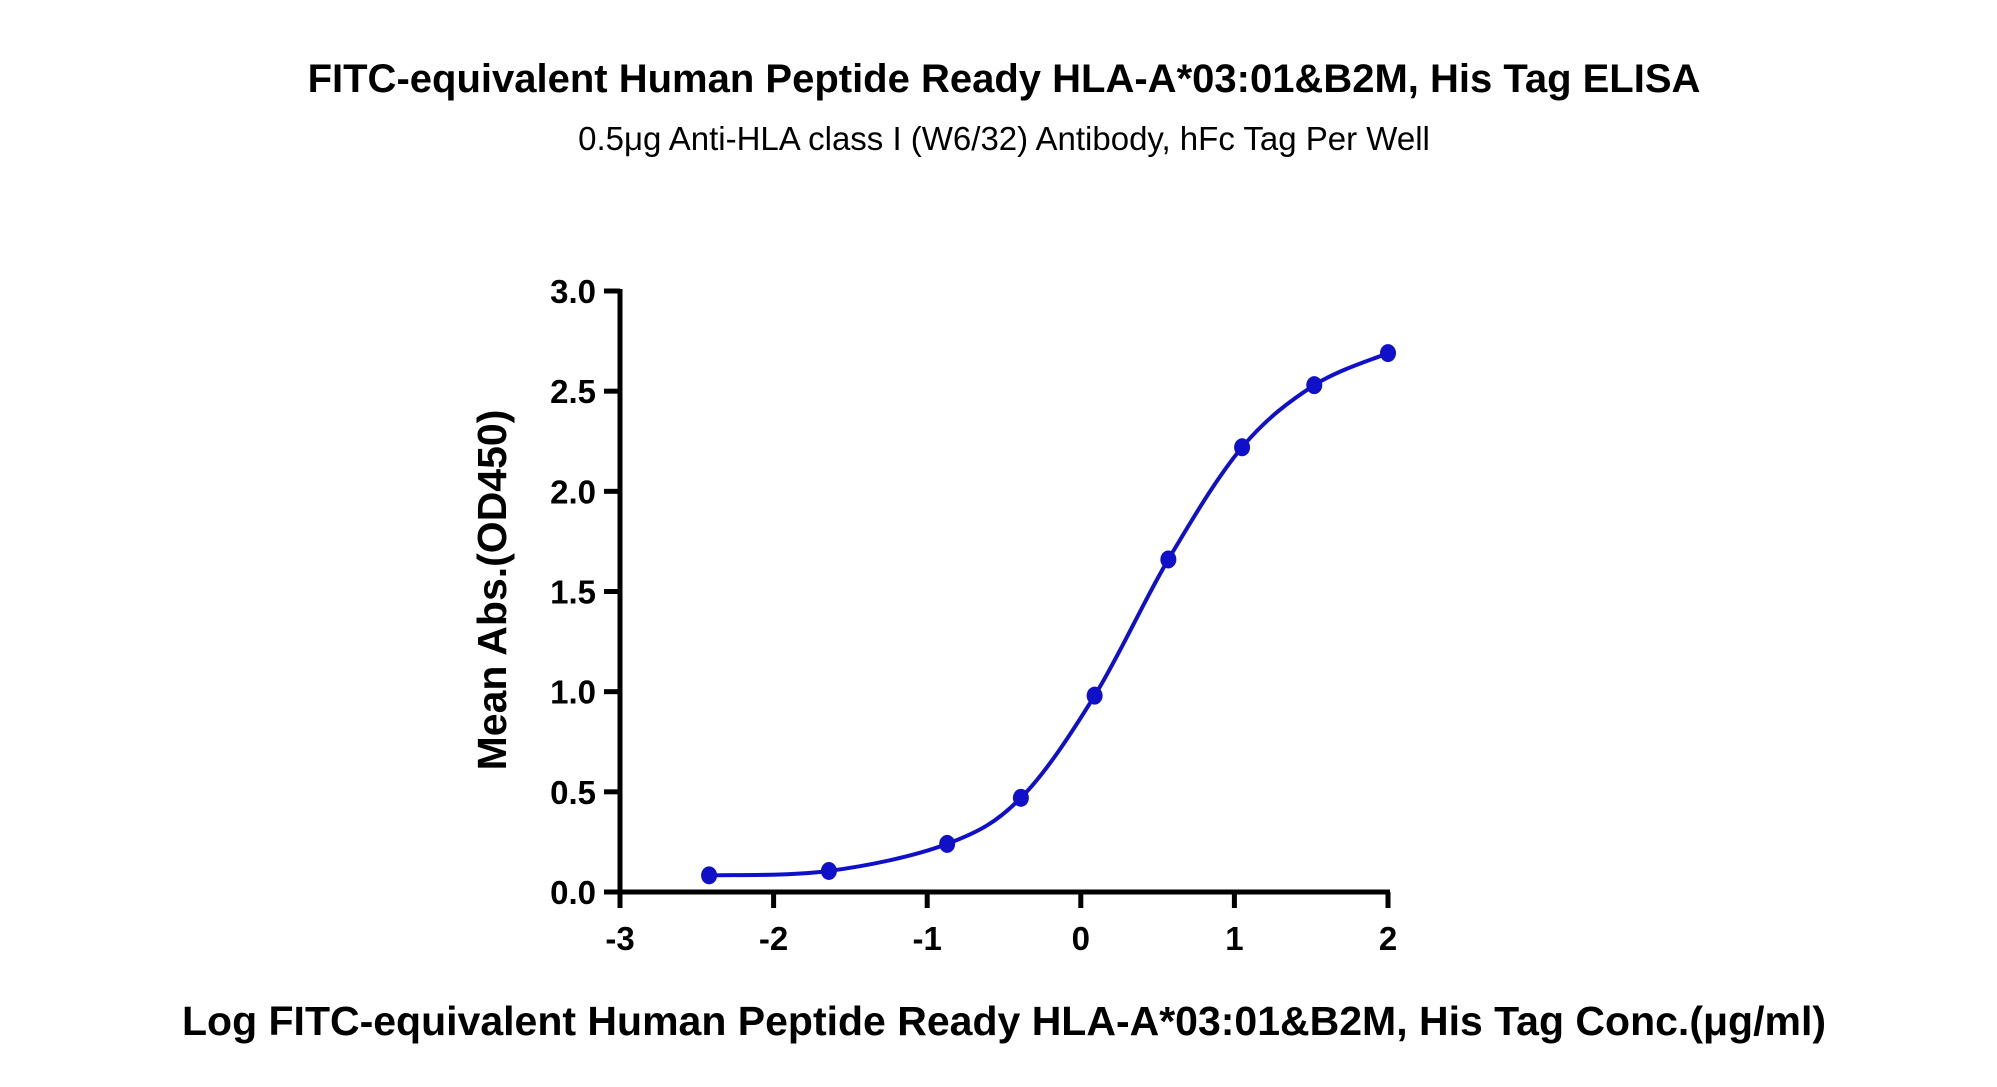 Image resolution: width=1997 pixels, height=1087 pixels. Describe the element at coordinates (573, 491) in the screenshot. I see `y-tick-label: 2.0` at that location.